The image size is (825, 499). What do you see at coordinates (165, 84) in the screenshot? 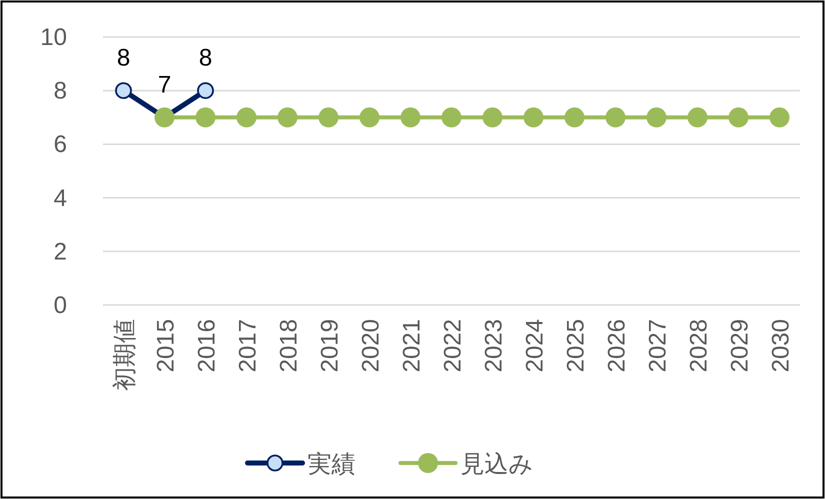
I see `data-label: 7` at bounding box center [165, 84].